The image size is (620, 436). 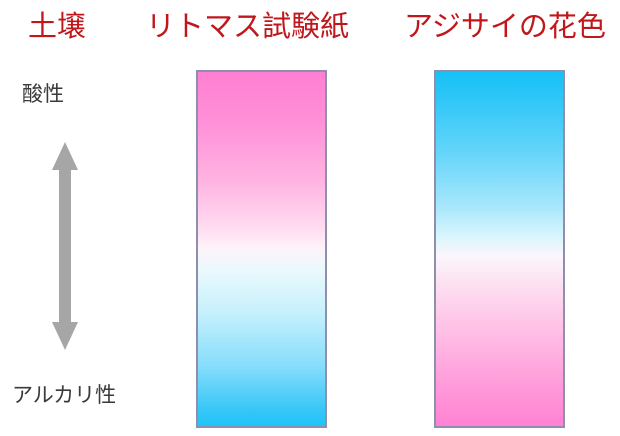 What do you see at coordinates (57, 26) in the screenshot?
I see `heading-soil: 土壌` at bounding box center [57, 26].